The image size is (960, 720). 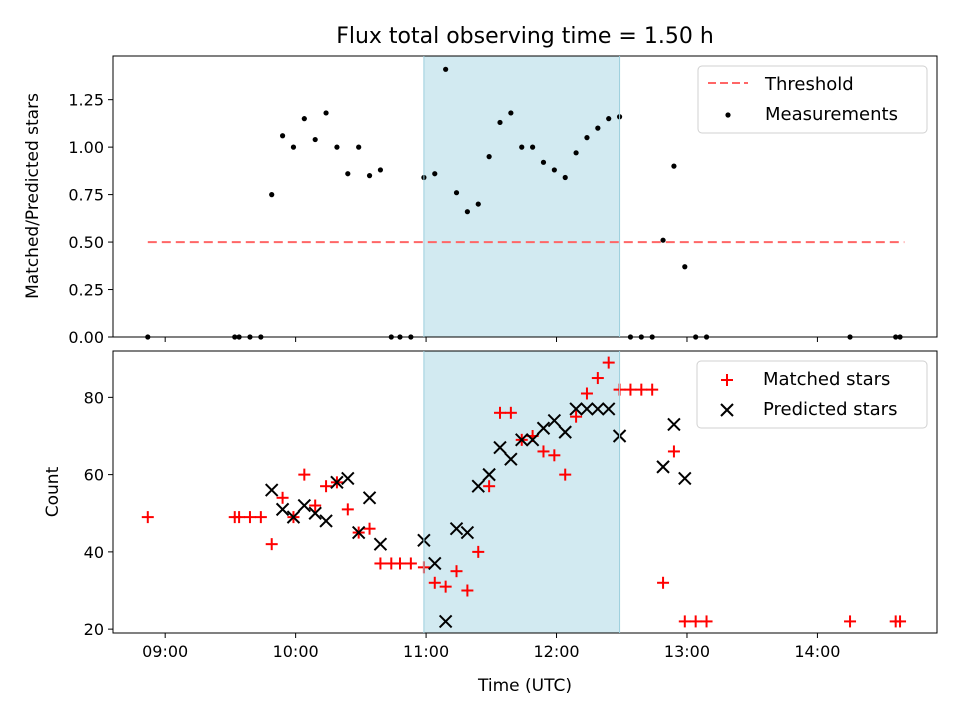 I want to click on bottom-y-axis-label: Count, so click(x=53, y=491).